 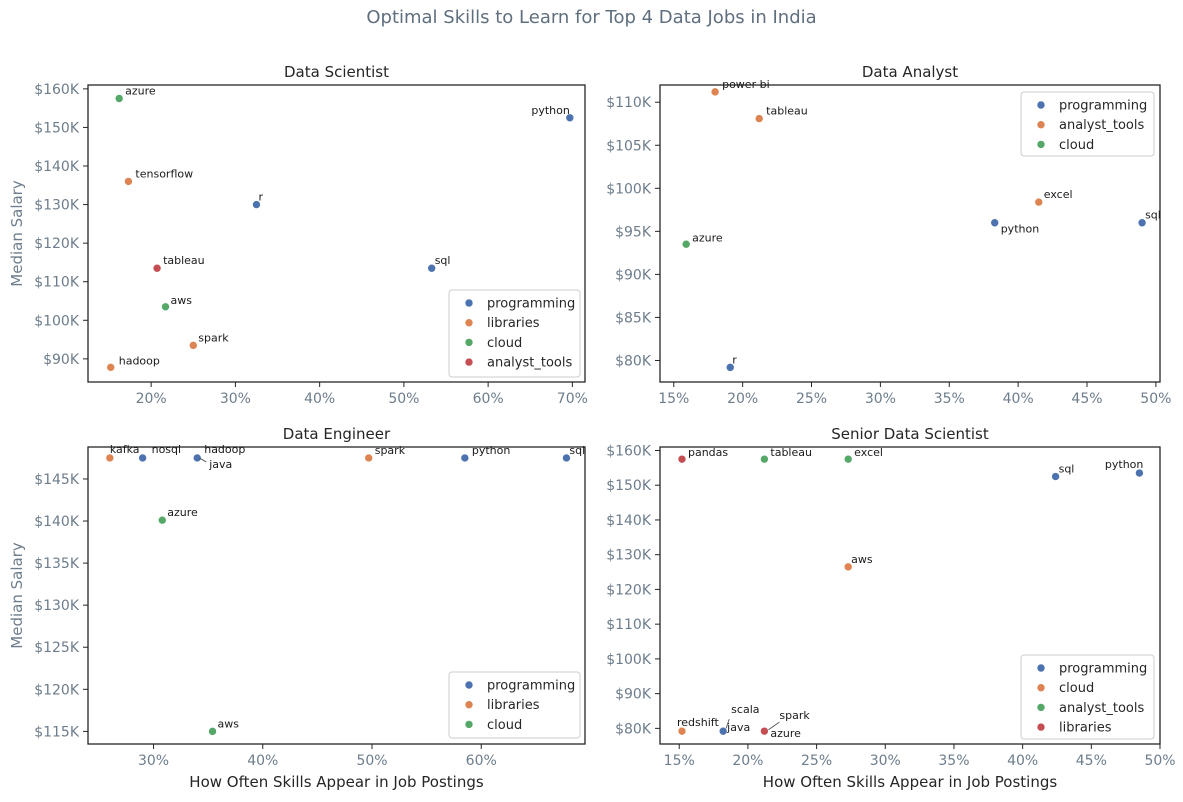 I want to click on point-kafka, so click(x=110, y=458).